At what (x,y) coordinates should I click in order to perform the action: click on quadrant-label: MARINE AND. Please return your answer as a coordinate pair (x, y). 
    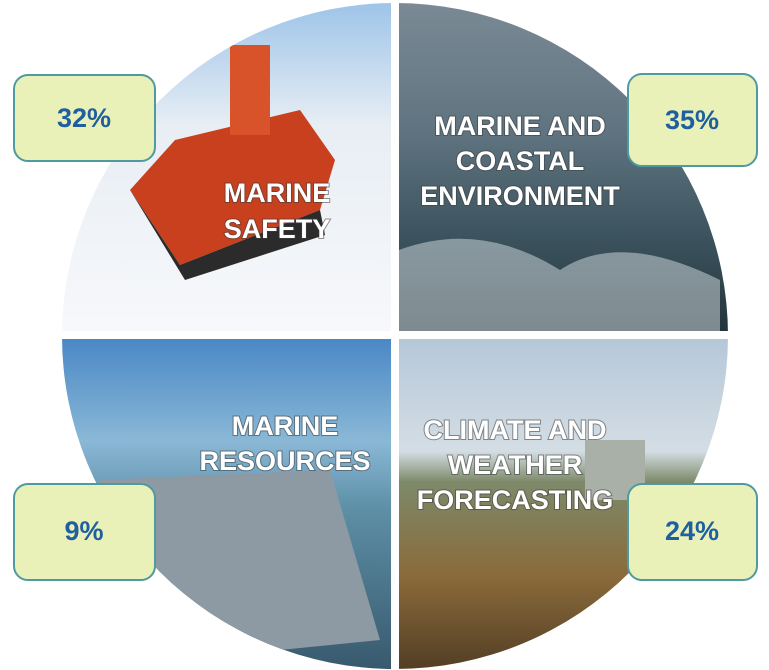
    Looking at the image, I should click on (520, 126).